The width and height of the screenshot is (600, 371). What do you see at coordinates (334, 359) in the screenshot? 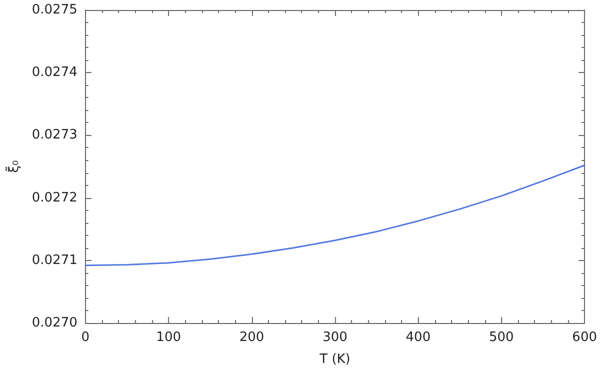
I see `x-axis-title: T (K)` at bounding box center [334, 359].